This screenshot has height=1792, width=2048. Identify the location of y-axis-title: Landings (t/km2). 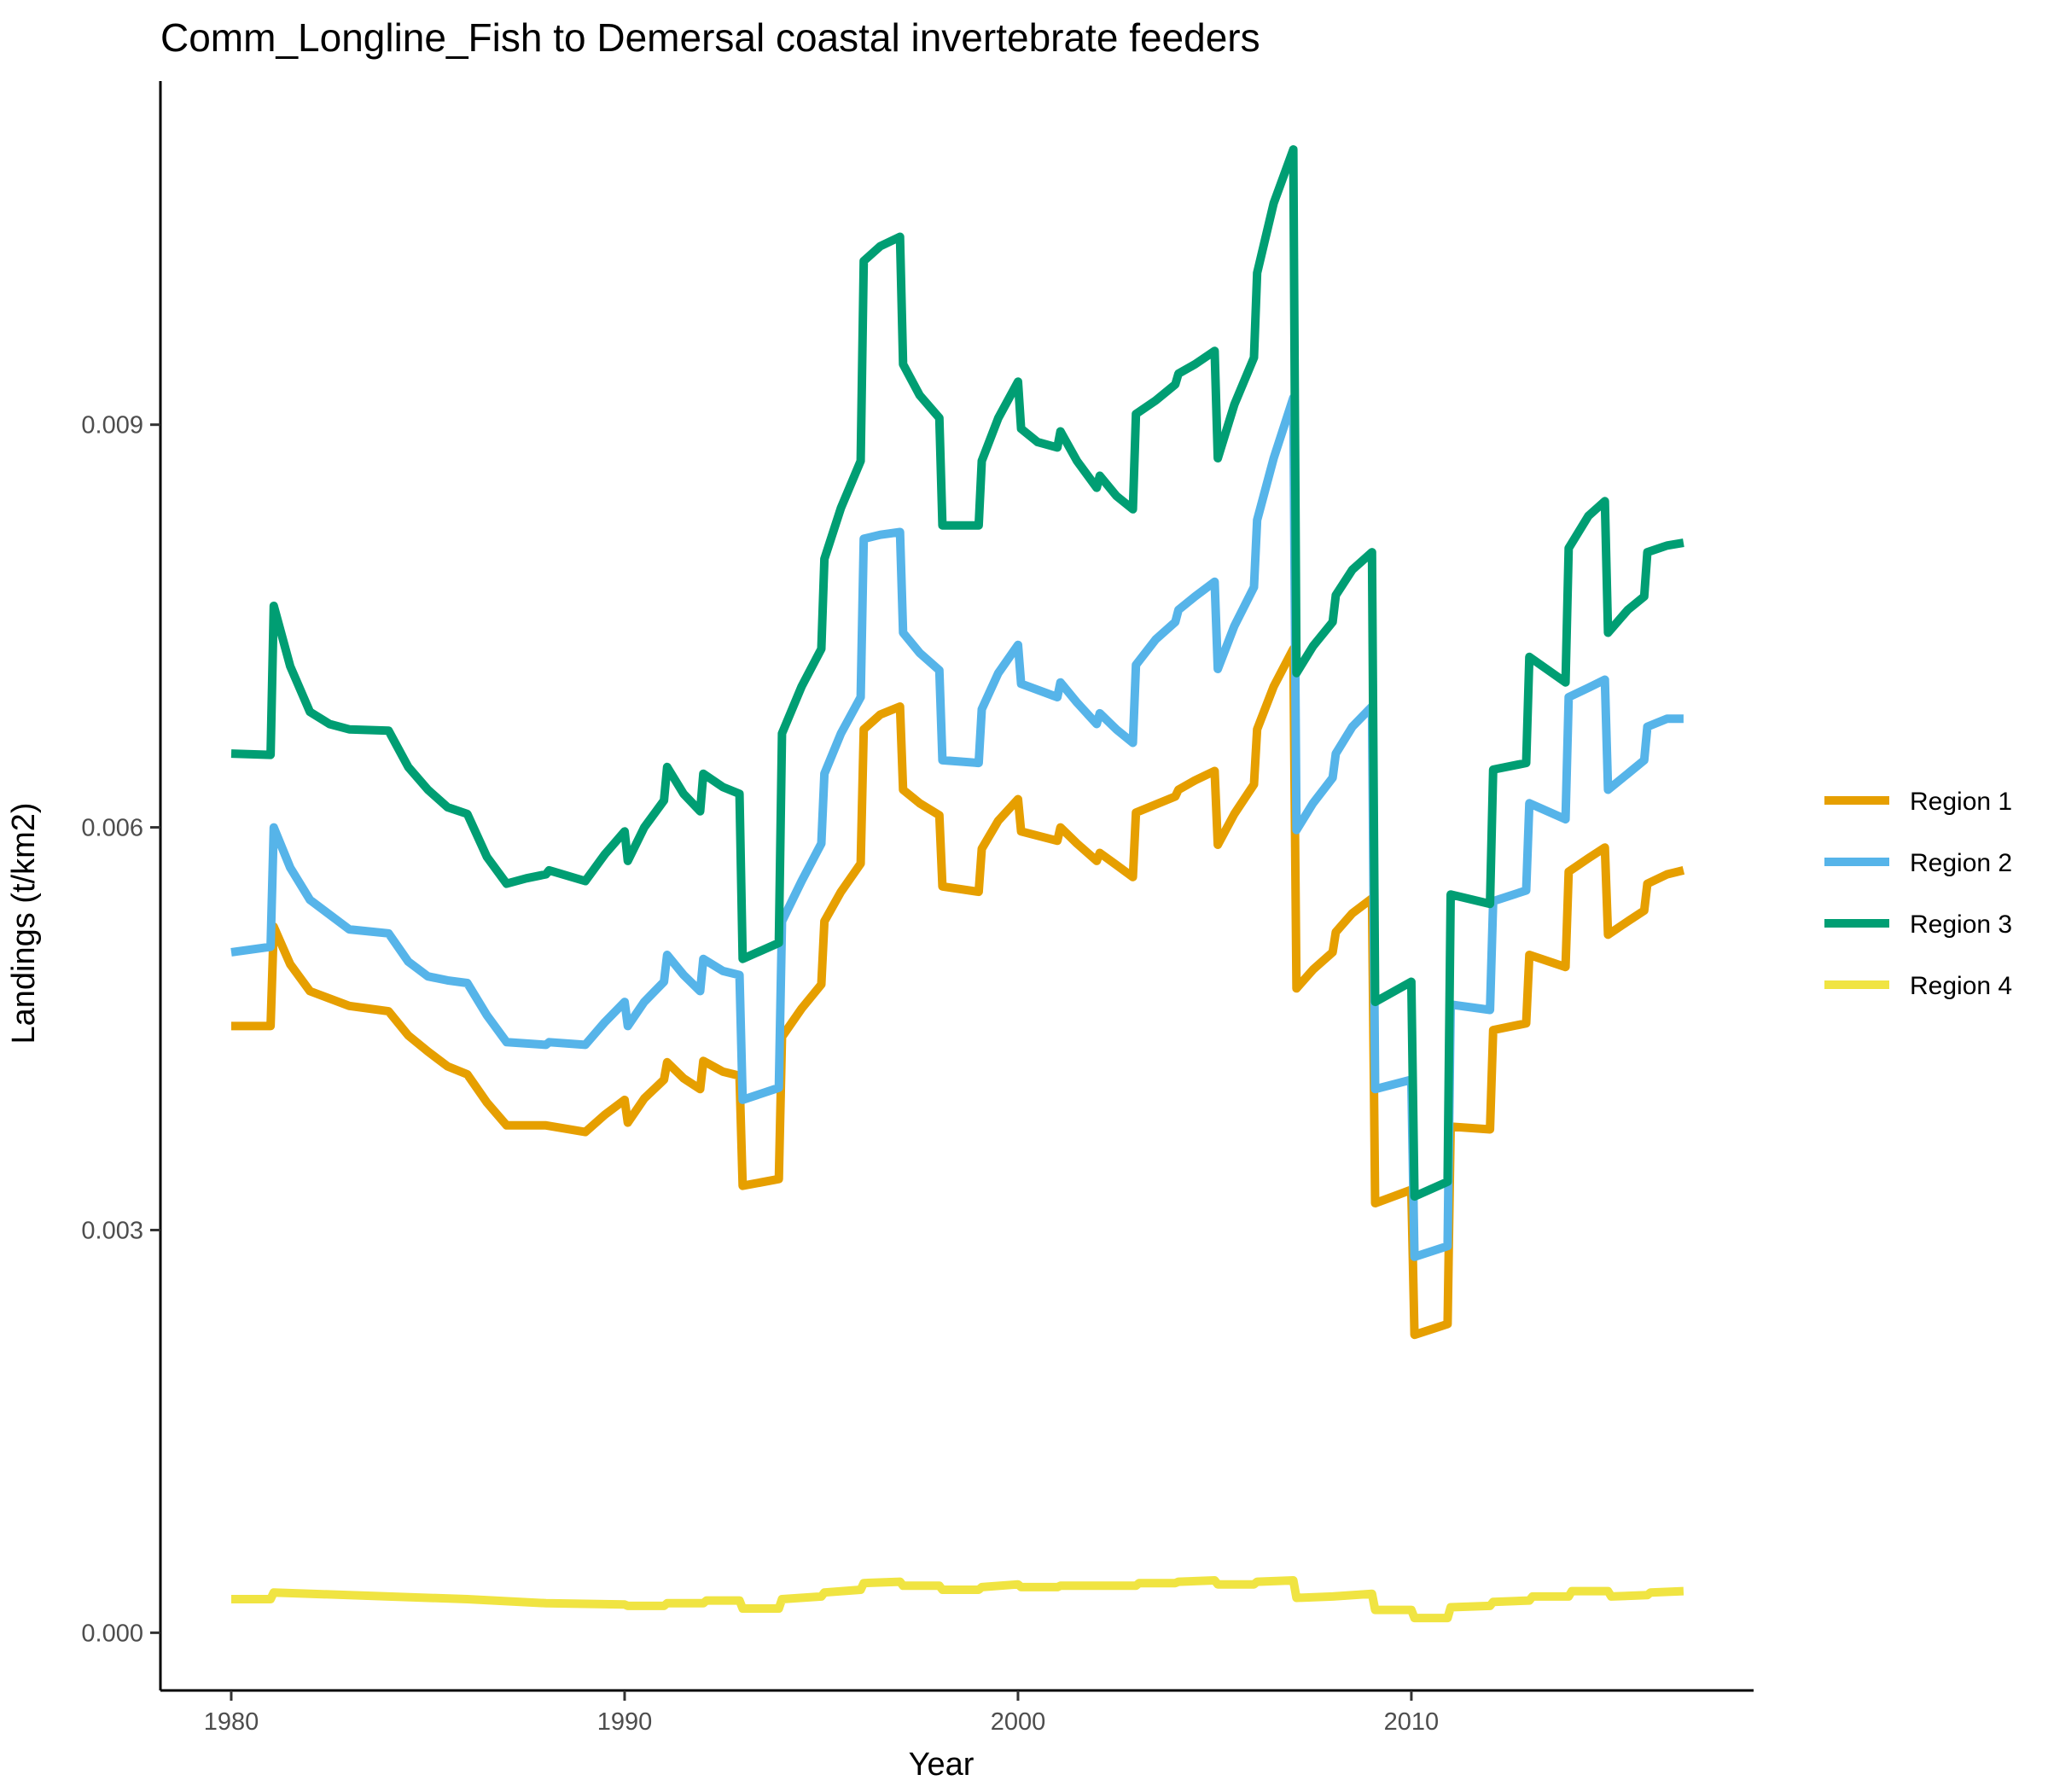
(24, 923).